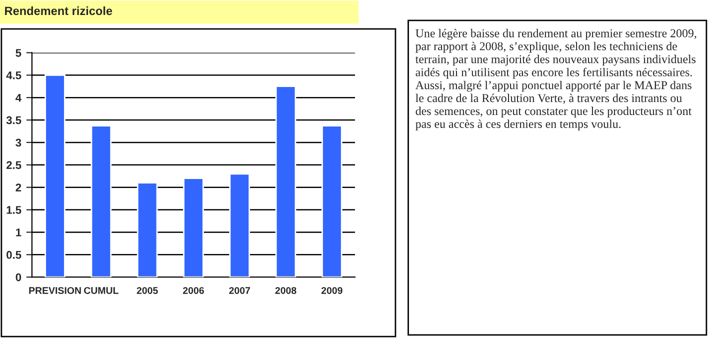 The image size is (710, 340). What do you see at coordinates (331, 290) in the screenshot?
I see `x-tick-label: 2009` at bounding box center [331, 290].